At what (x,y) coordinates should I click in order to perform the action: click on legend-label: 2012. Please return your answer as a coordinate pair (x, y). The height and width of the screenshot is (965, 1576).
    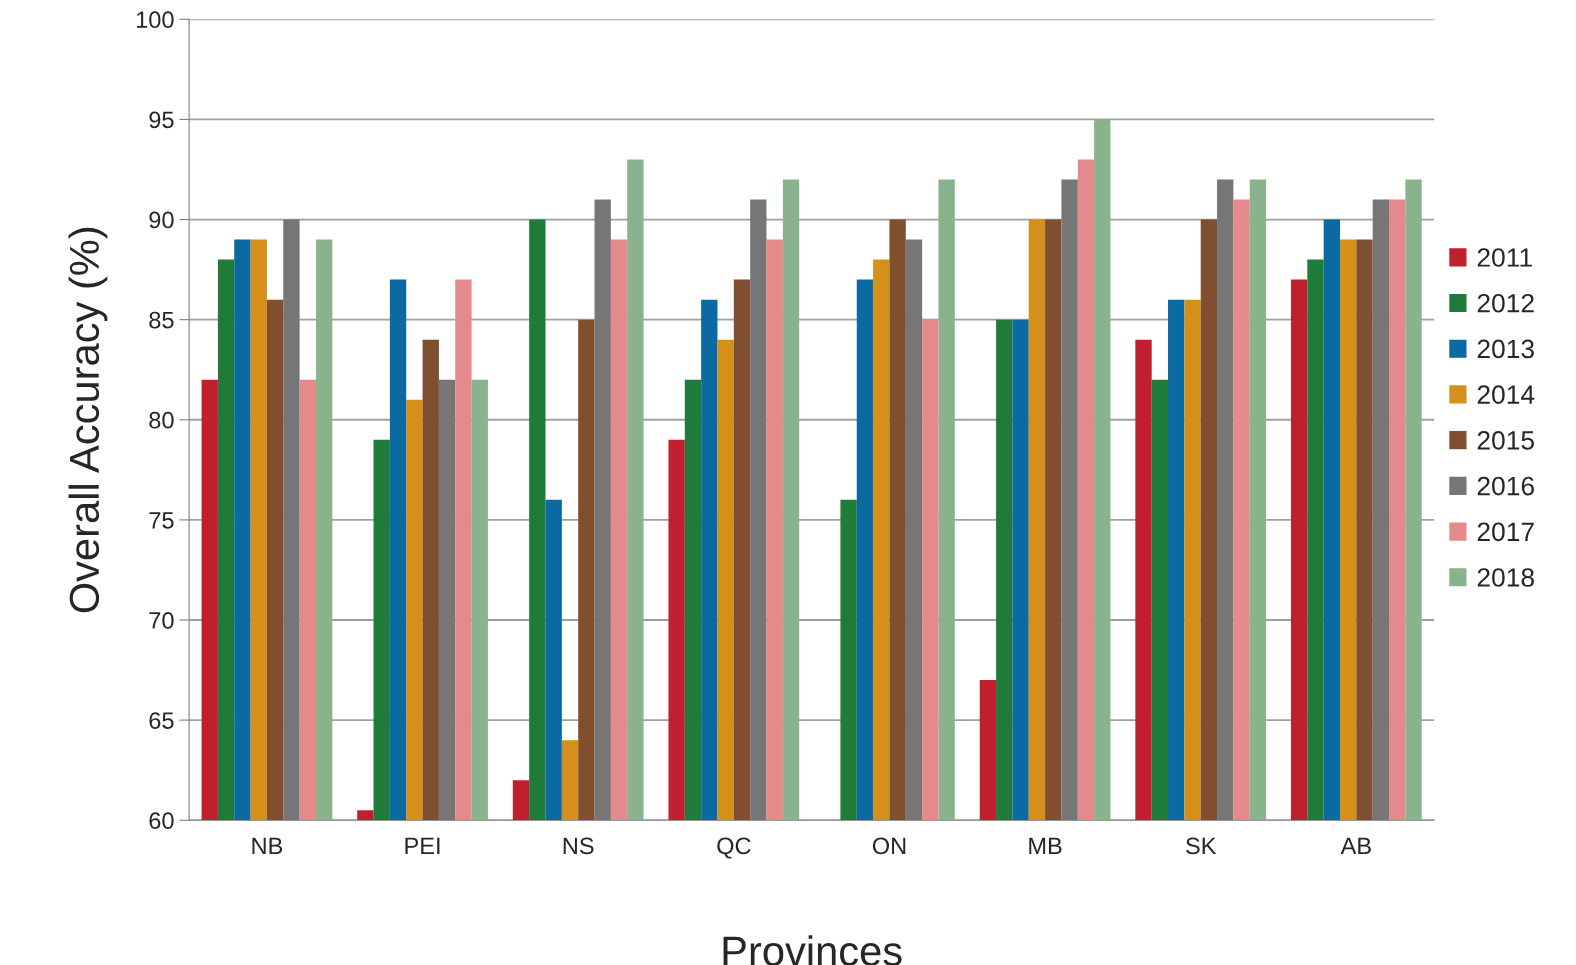
    Looking at the image, I should click on (1505, 303).